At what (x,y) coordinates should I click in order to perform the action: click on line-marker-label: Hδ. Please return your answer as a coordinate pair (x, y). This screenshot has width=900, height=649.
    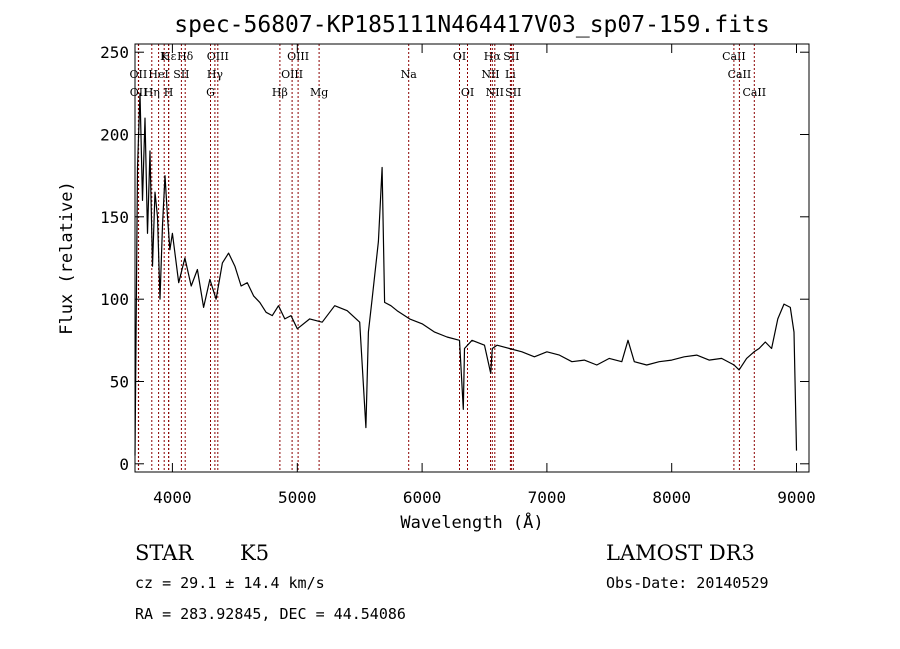
    Looking at the image, I should click on (185, 56).